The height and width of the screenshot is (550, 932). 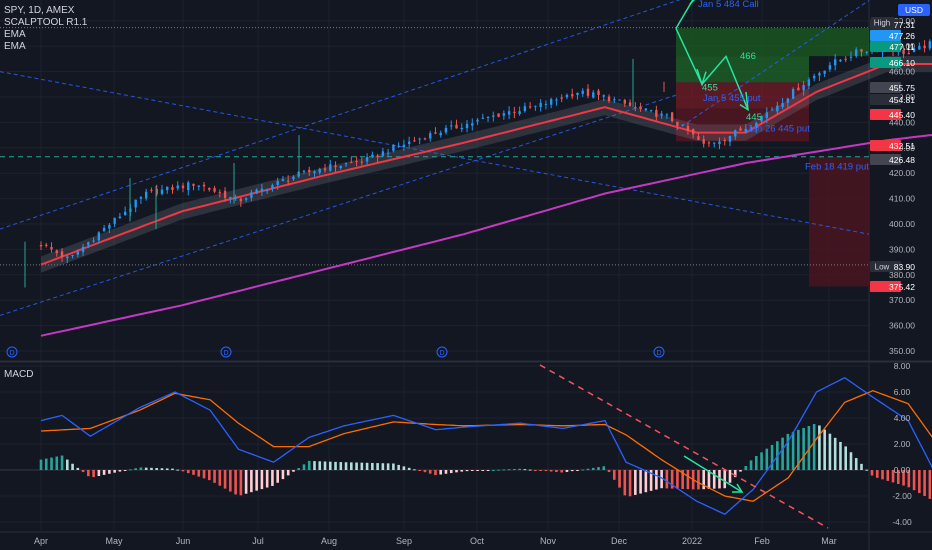 What do you see at coordinates (882, 267) in the screenshot?
I see `low-label: Low` at bounding box center [882, 267].